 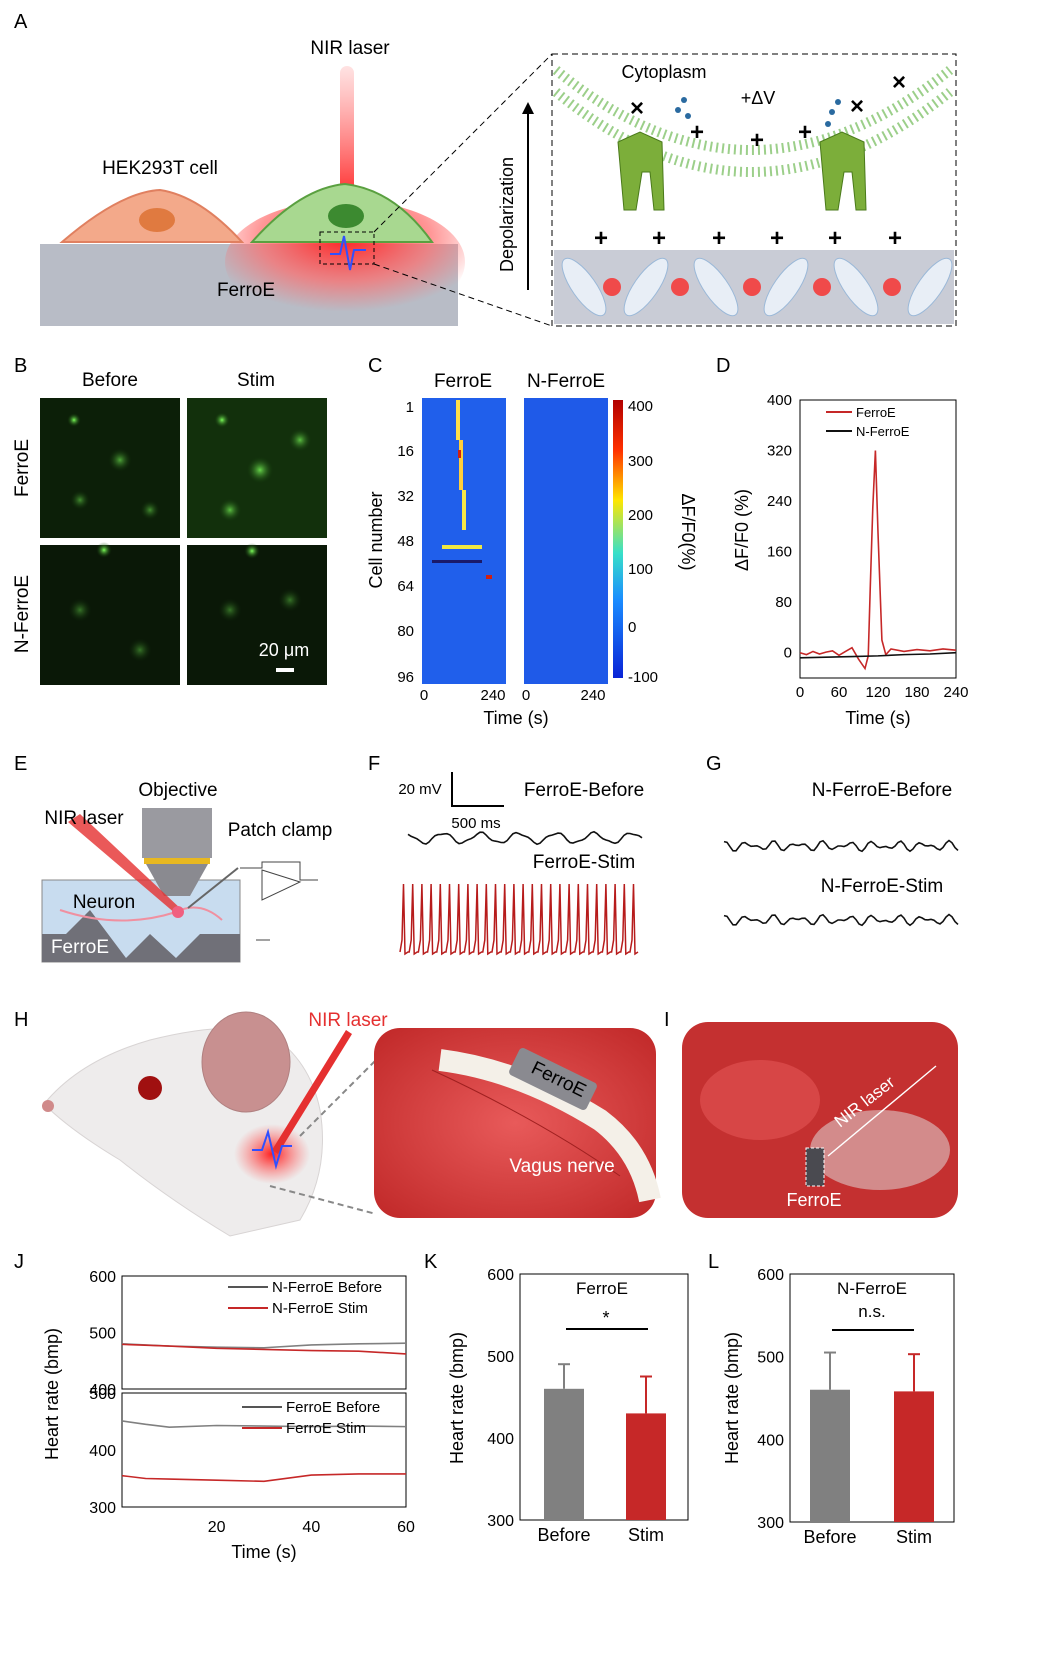 What do you see at coordinates (753, 110) in the screenshot?
I see `membrane-outer` at bounding box center [753, 110].